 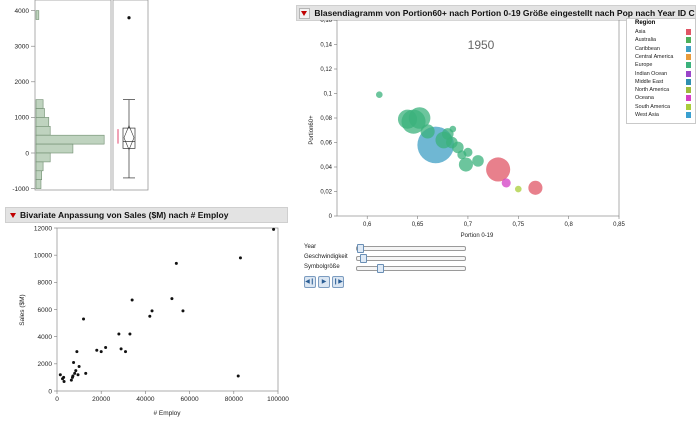 What do you see at coordinates (477, 236) in the screenshot?
I see `bubble-x-label: Portion 0-19` at bounding box center [477, 236].